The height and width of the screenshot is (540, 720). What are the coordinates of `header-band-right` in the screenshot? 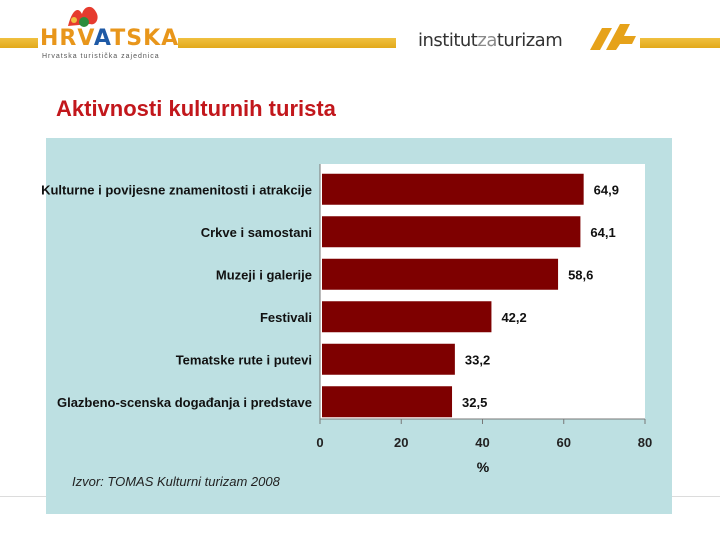 It's located at (680, 43).